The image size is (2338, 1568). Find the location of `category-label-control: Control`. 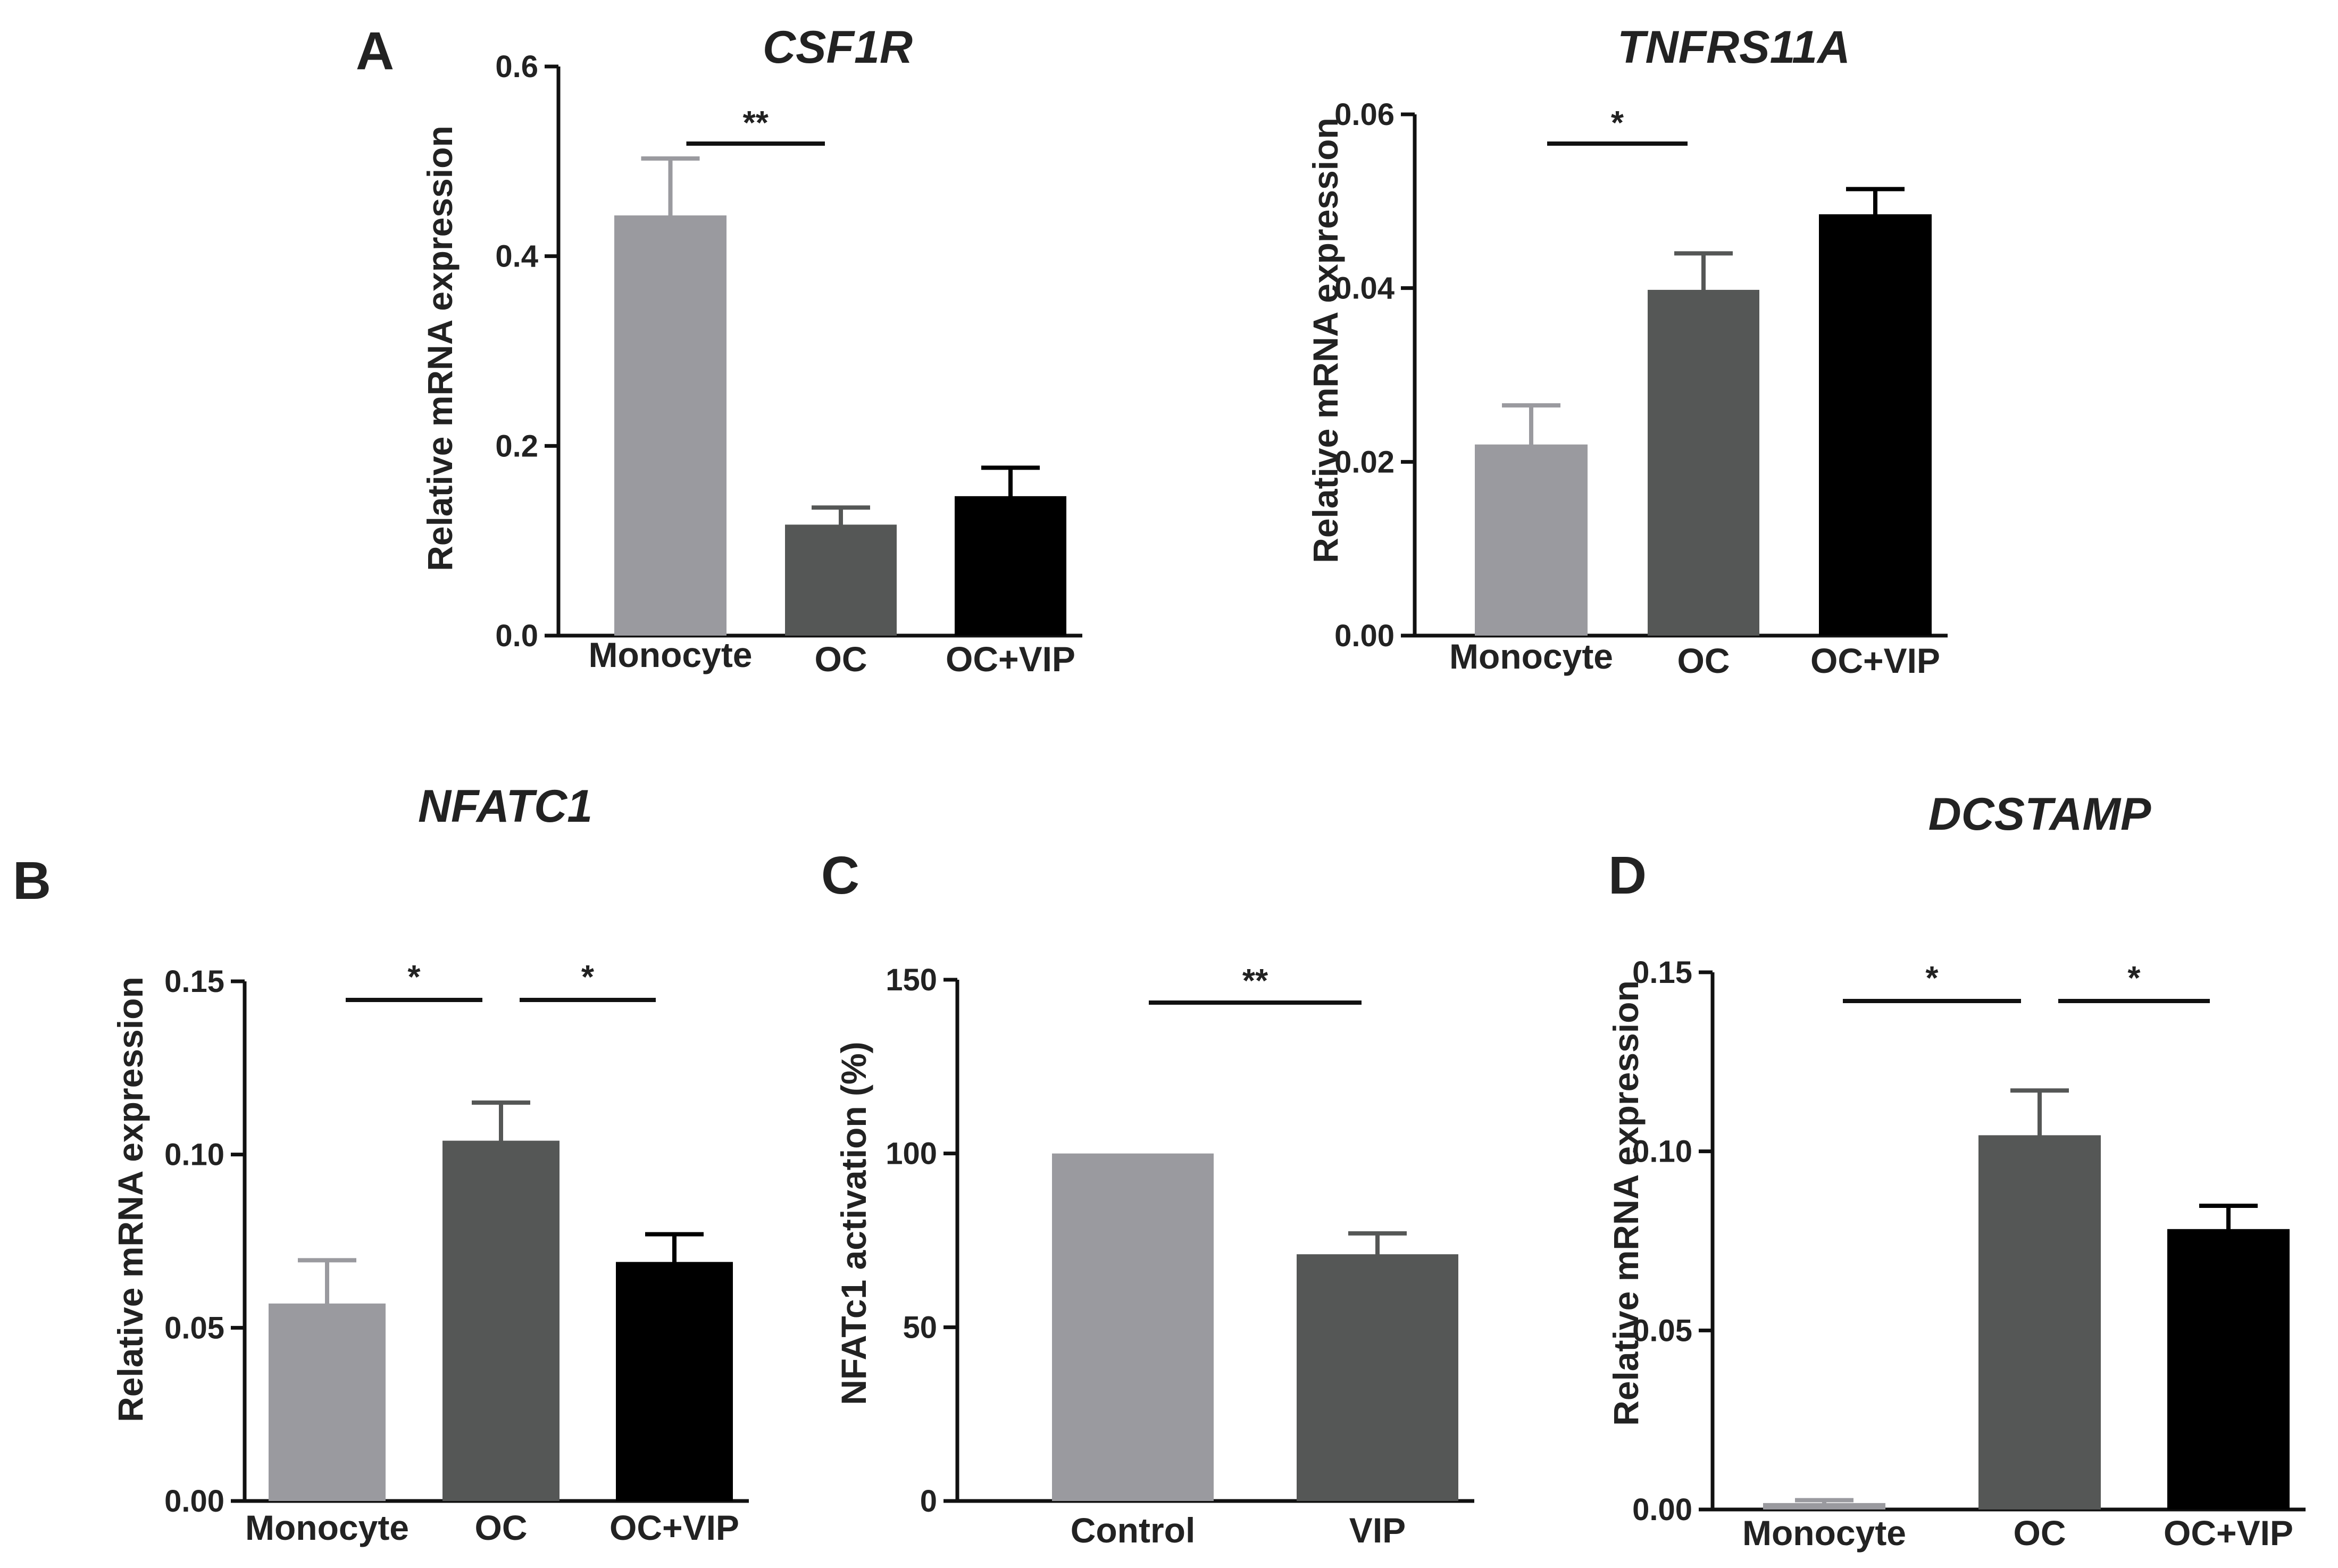

category-label-control: Control is located at coordinates (1133, 1530).